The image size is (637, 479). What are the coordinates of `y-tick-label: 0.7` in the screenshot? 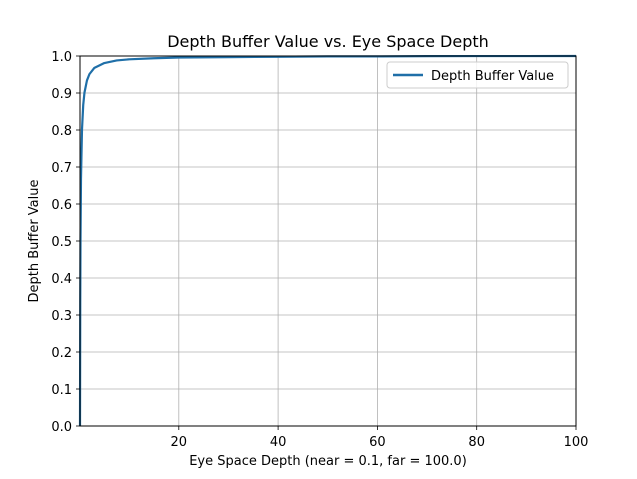 It's located at (61, 168).